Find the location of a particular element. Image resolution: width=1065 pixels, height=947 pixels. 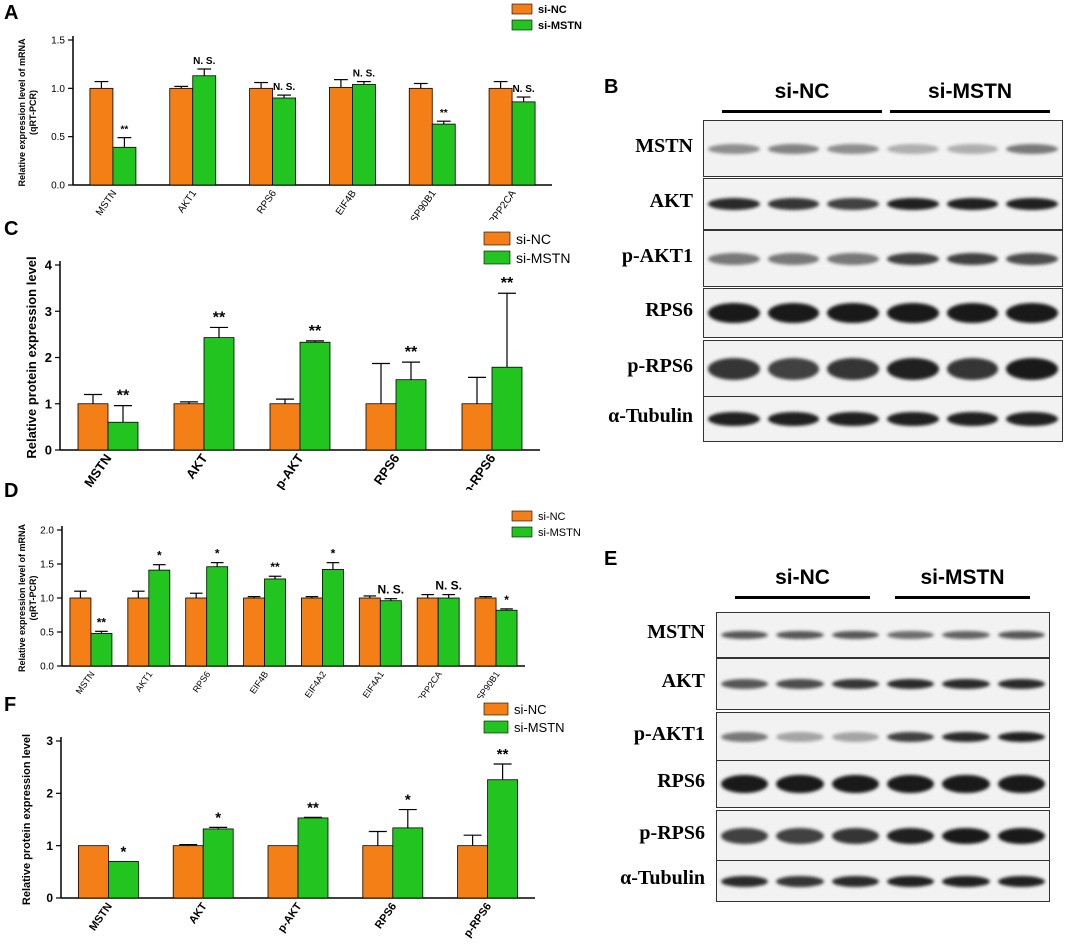

chart-d-significance-label: ** is located at coordinates (275, 567).